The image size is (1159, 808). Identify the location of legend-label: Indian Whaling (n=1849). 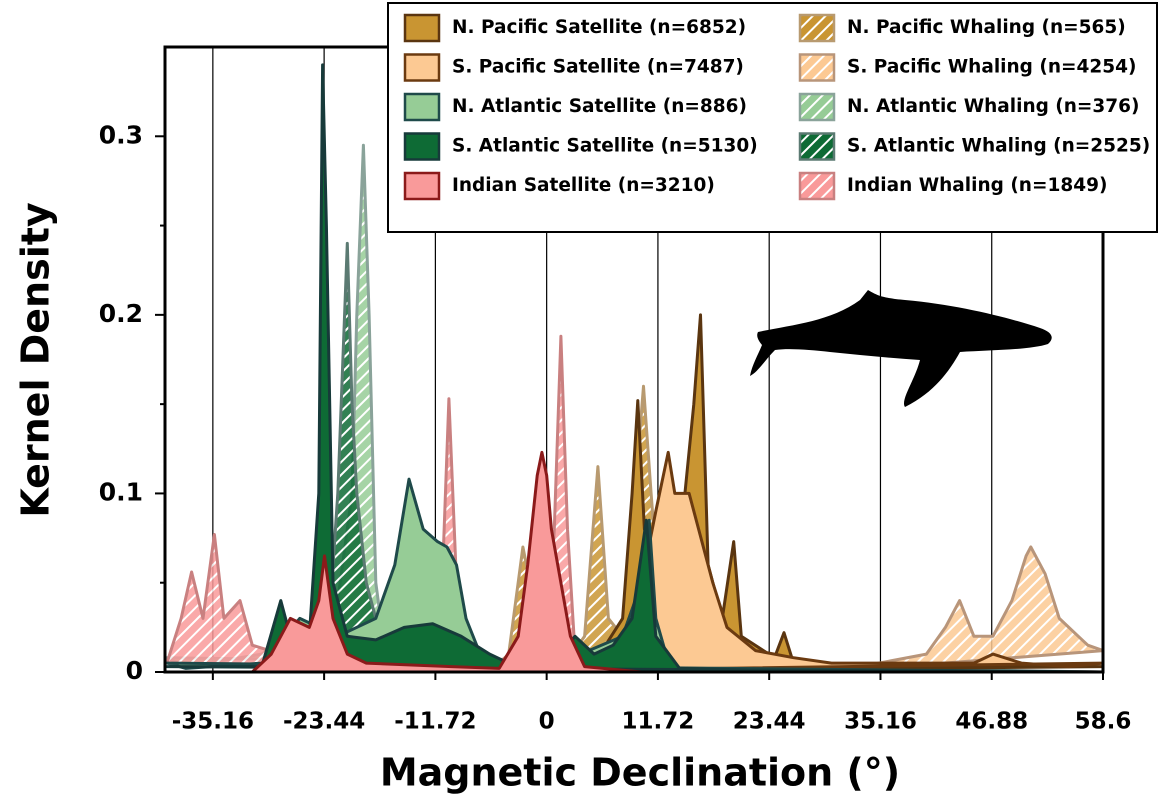
(977, 185).